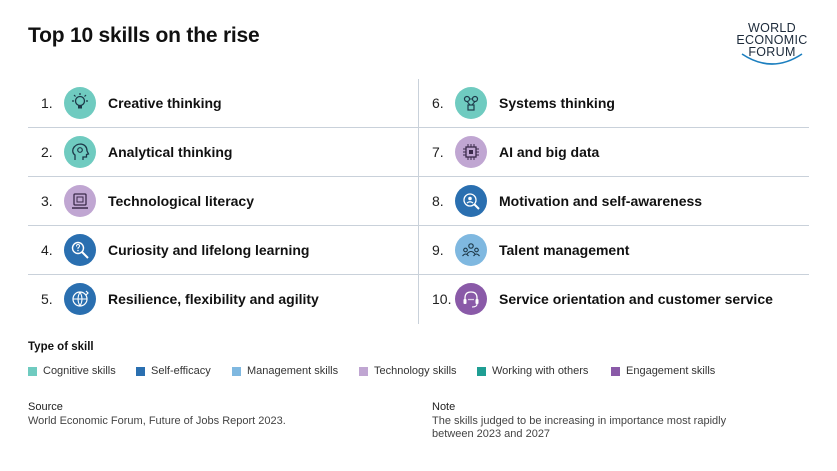  I want to click on skill-label: Curiosity and lifelong learning, so click(209, 250).